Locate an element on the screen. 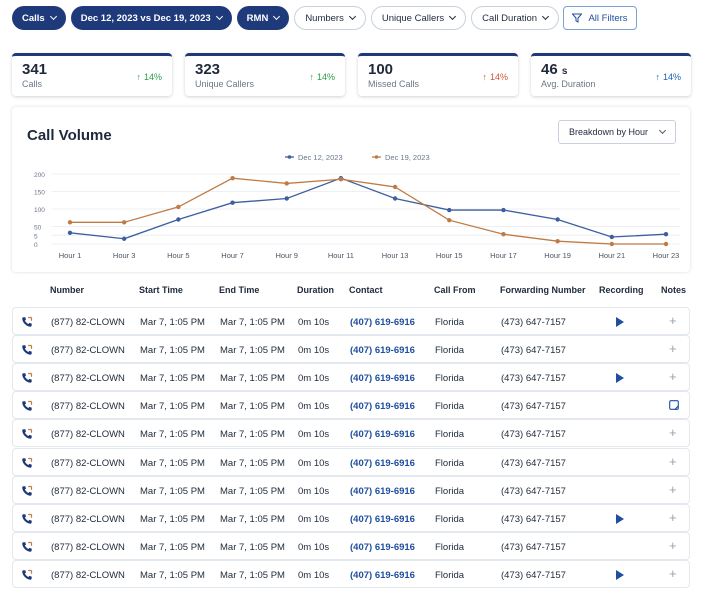 This screenshot has height=597, width=702. legend-label: Dec 12, 2023 is located at coordinates (320, 157).